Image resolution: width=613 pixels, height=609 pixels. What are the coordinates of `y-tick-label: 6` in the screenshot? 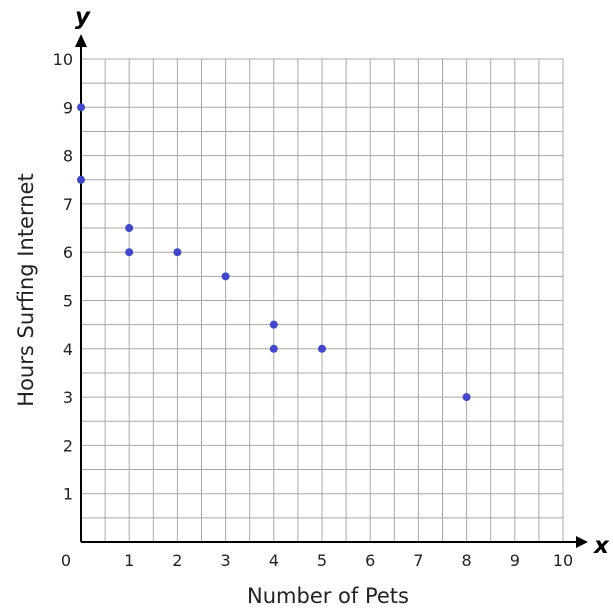 It's located at (68, 252).